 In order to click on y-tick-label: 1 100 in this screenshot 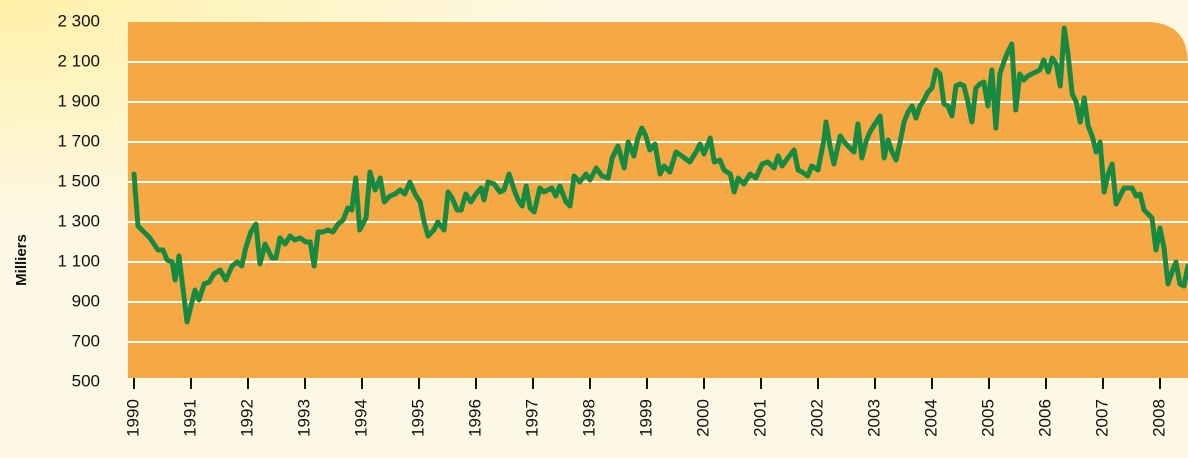, I will do `click(78, 260)`.